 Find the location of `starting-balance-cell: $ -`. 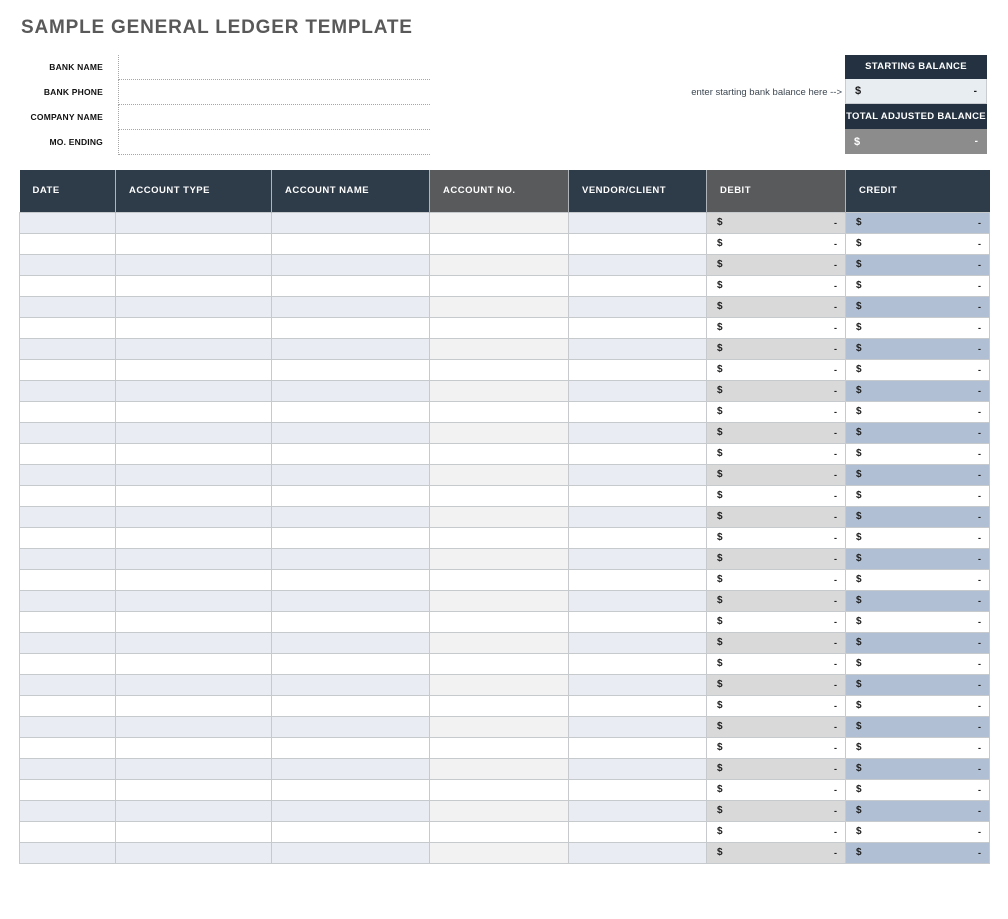

starting-balance-cell: $ - is located at coordinates (916, 91).